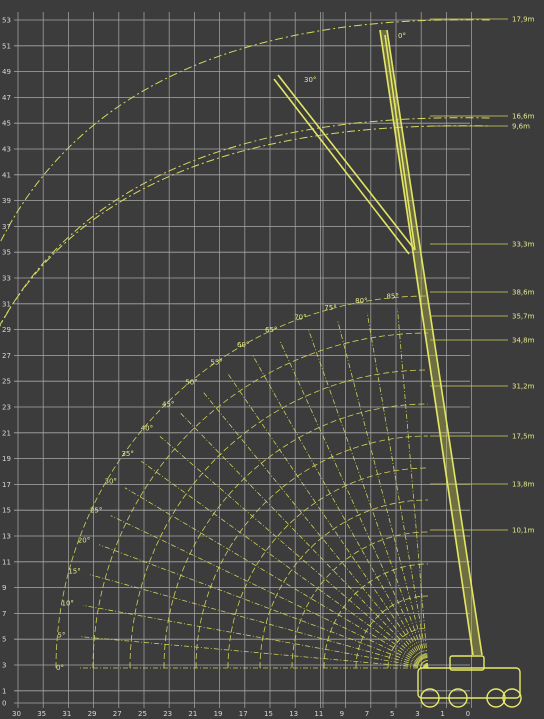 The width and height of the screenshot is (544, 719). I want to click on y-tick-label: 13, so click(6, 537).